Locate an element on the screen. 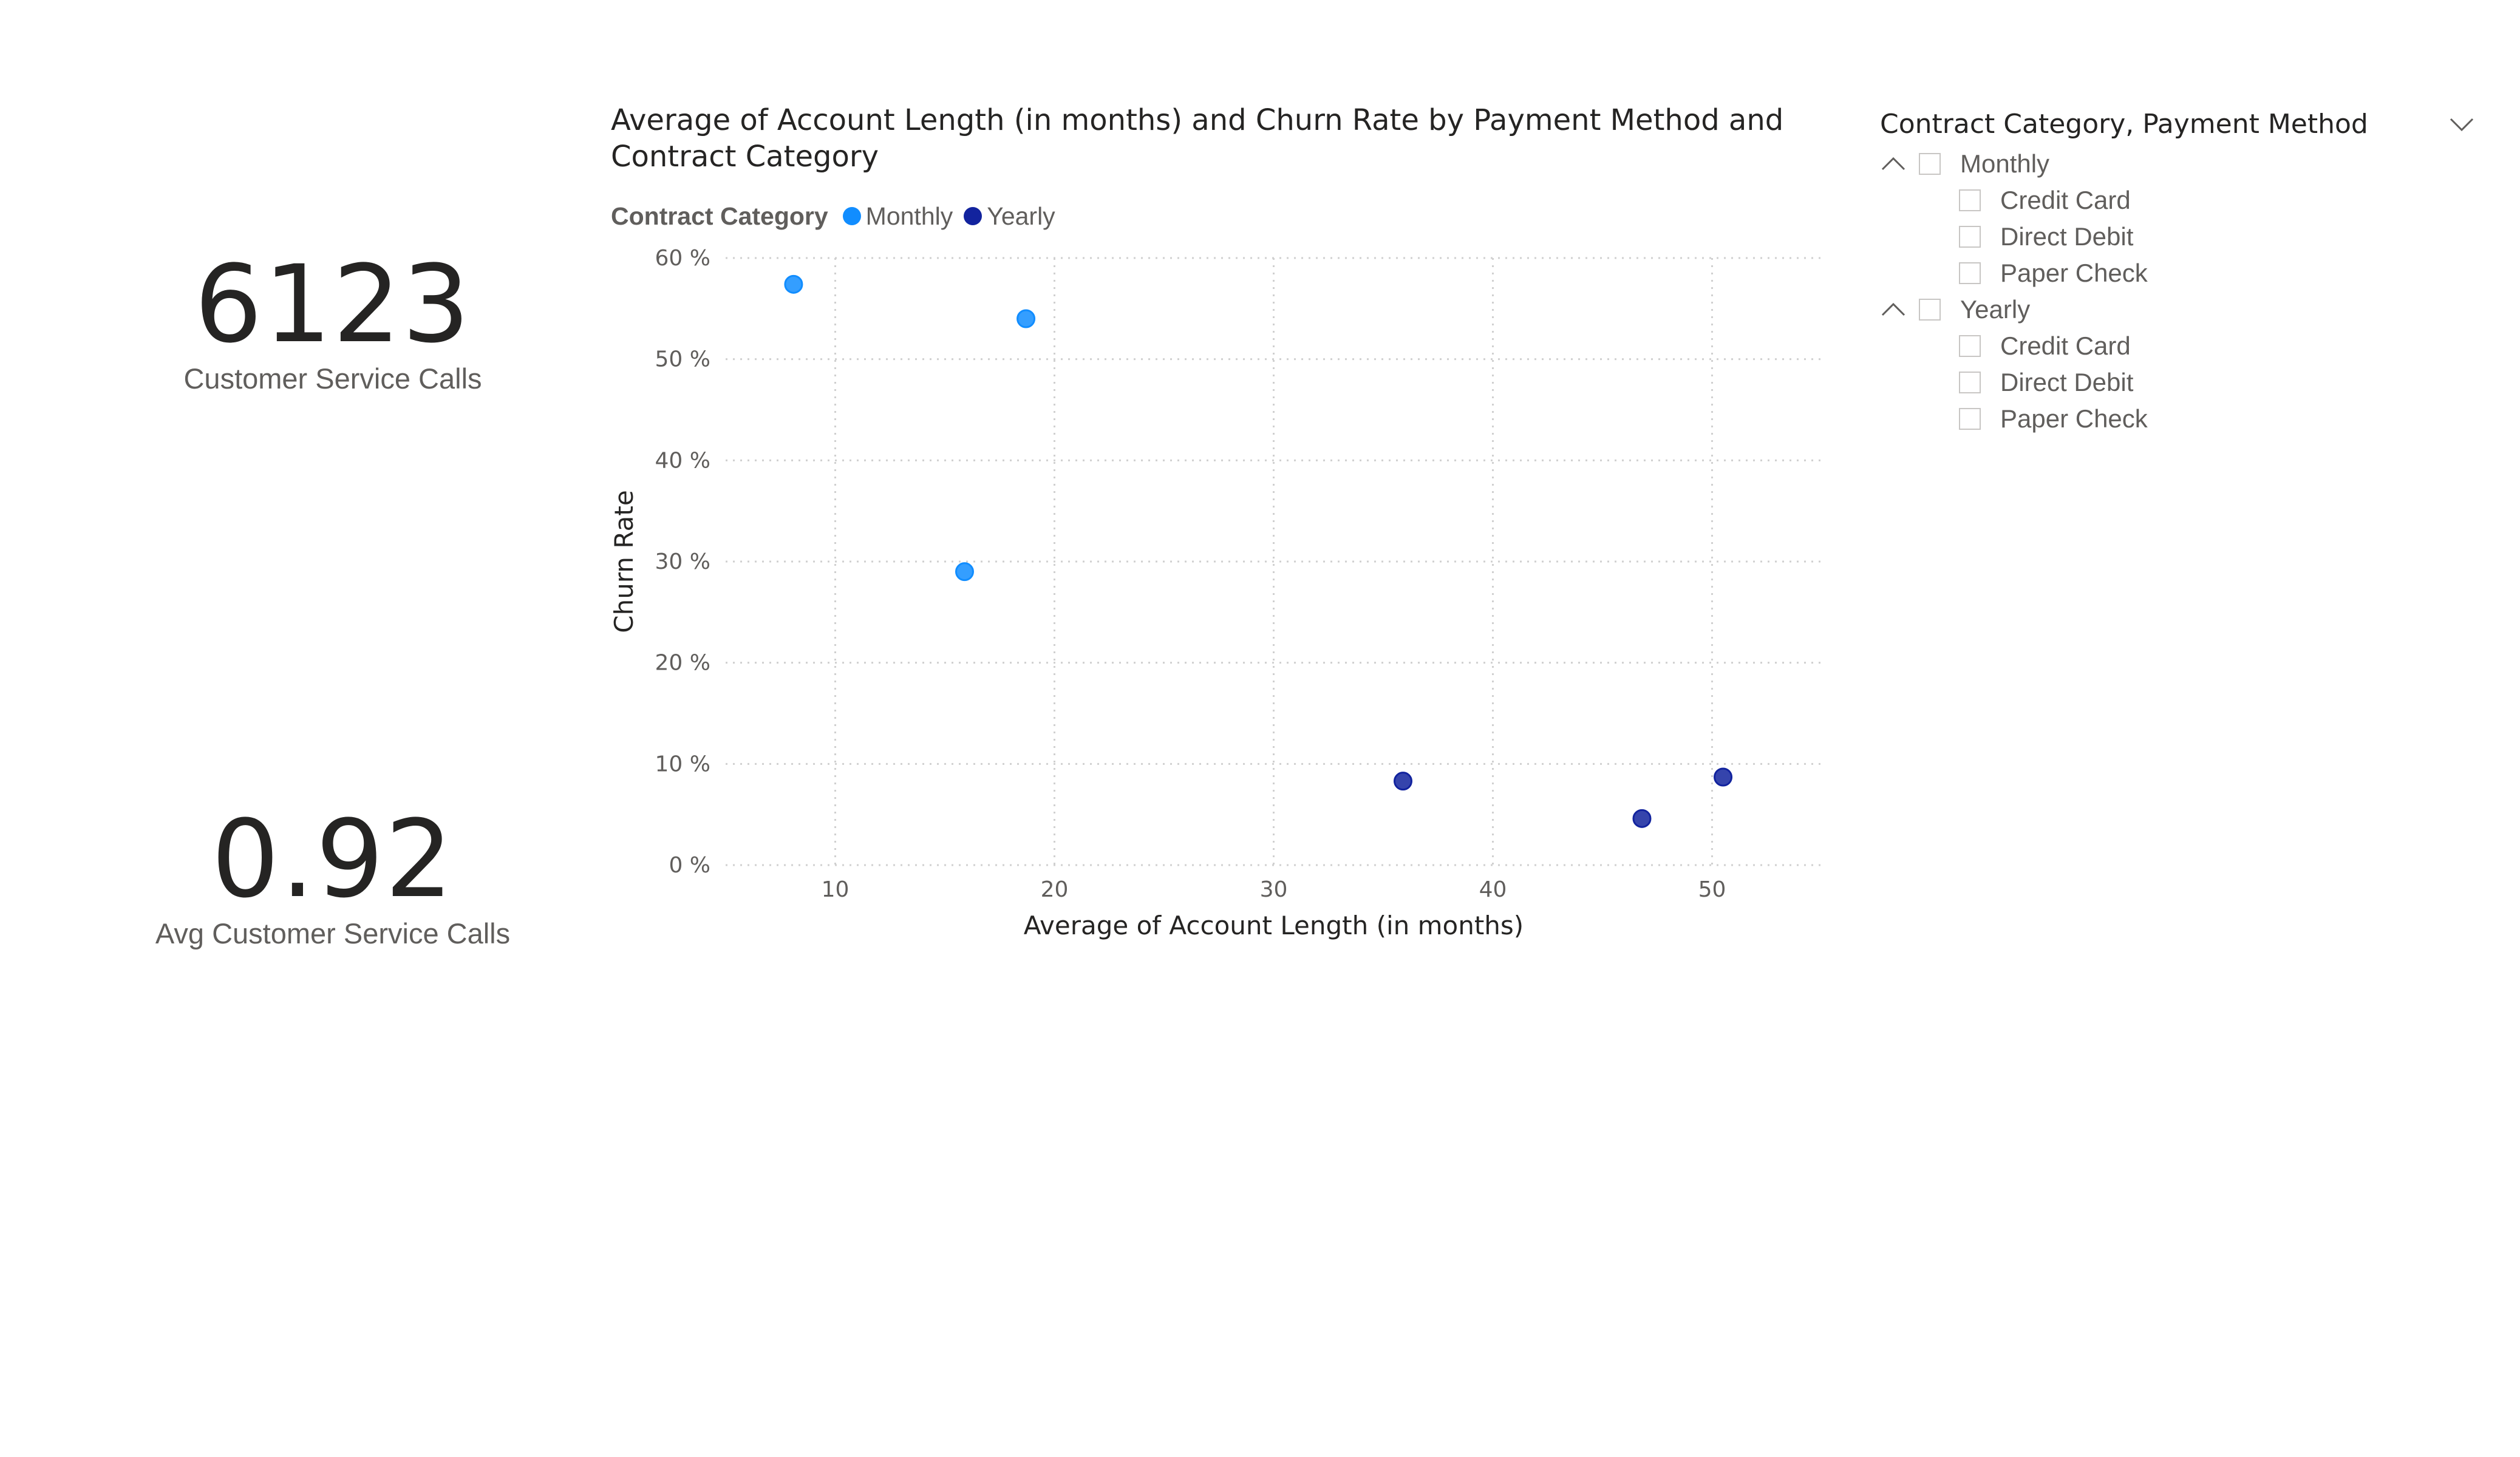  kpi-value: 6123 is located at coordinates (332, 304).